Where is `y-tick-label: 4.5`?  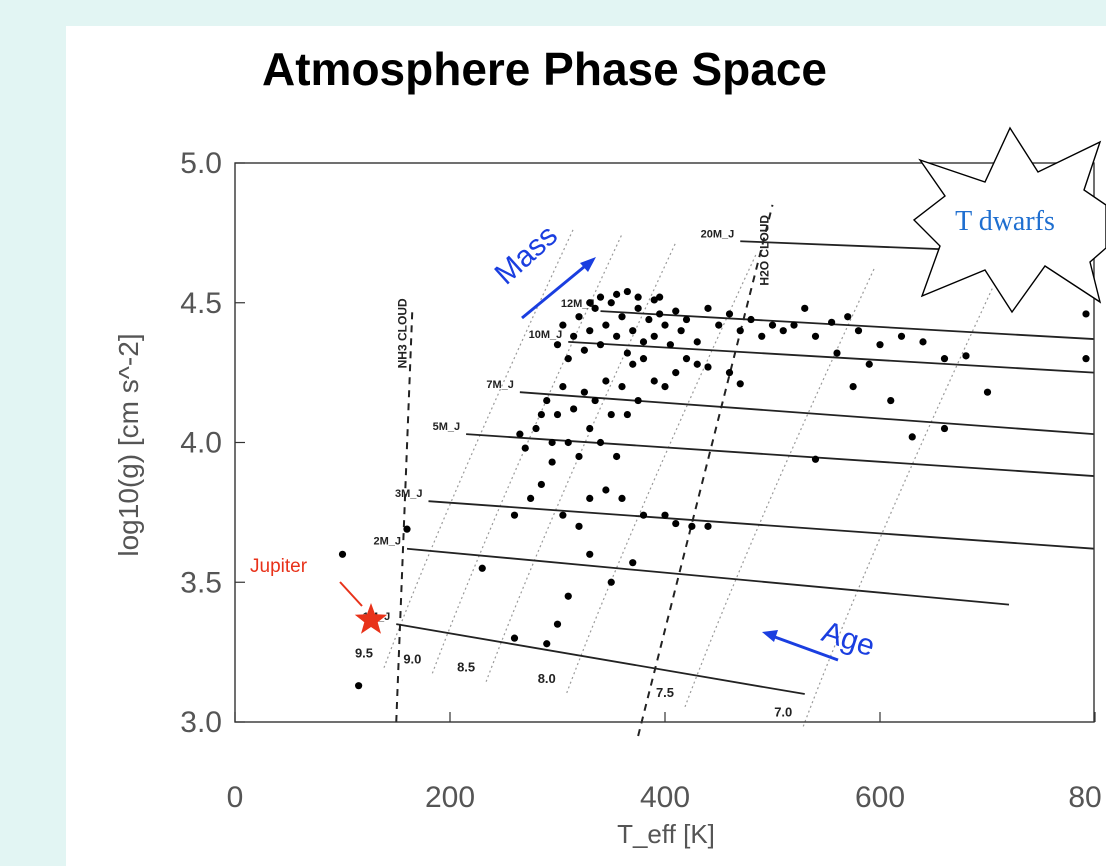
y-tick-label: 4.5 is located at coordinates (201, 303).